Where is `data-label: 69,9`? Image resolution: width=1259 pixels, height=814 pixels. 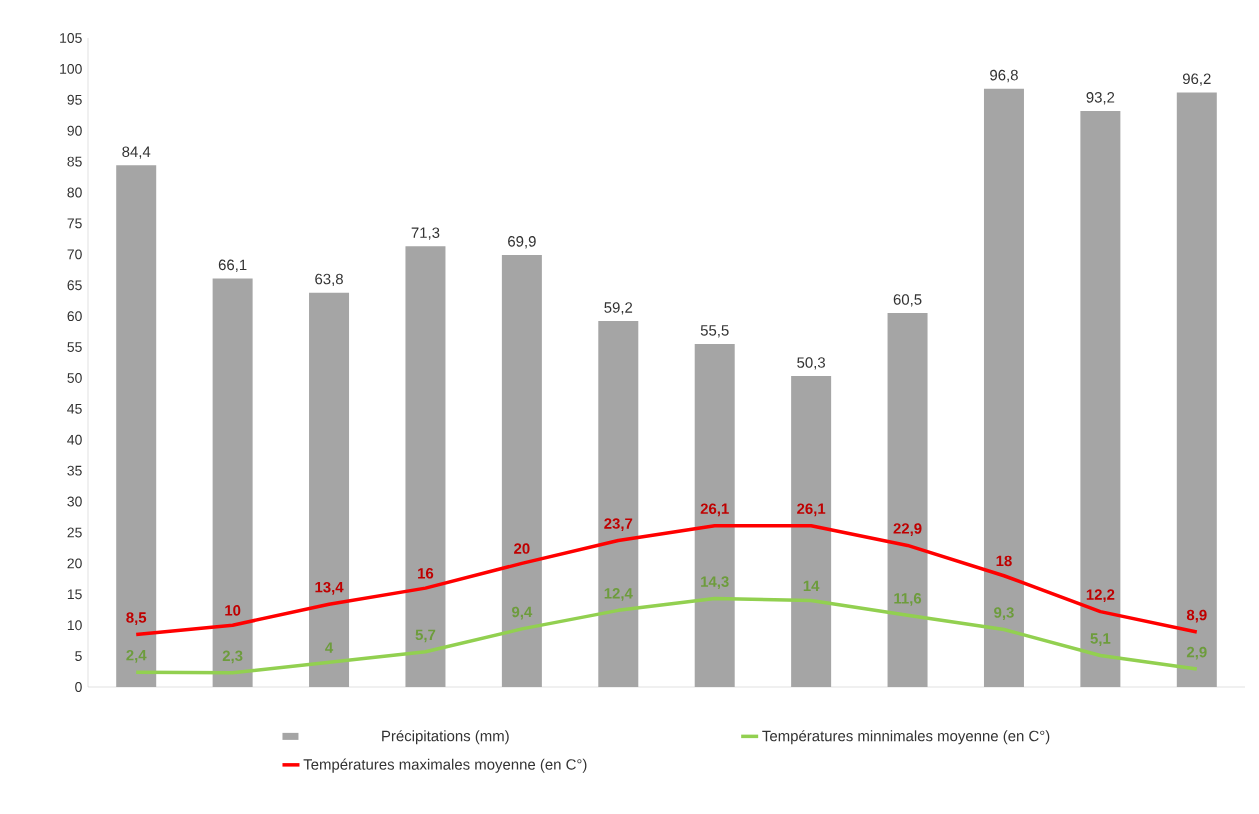
data-label: 69,9 is located at coordinates (522, 242).